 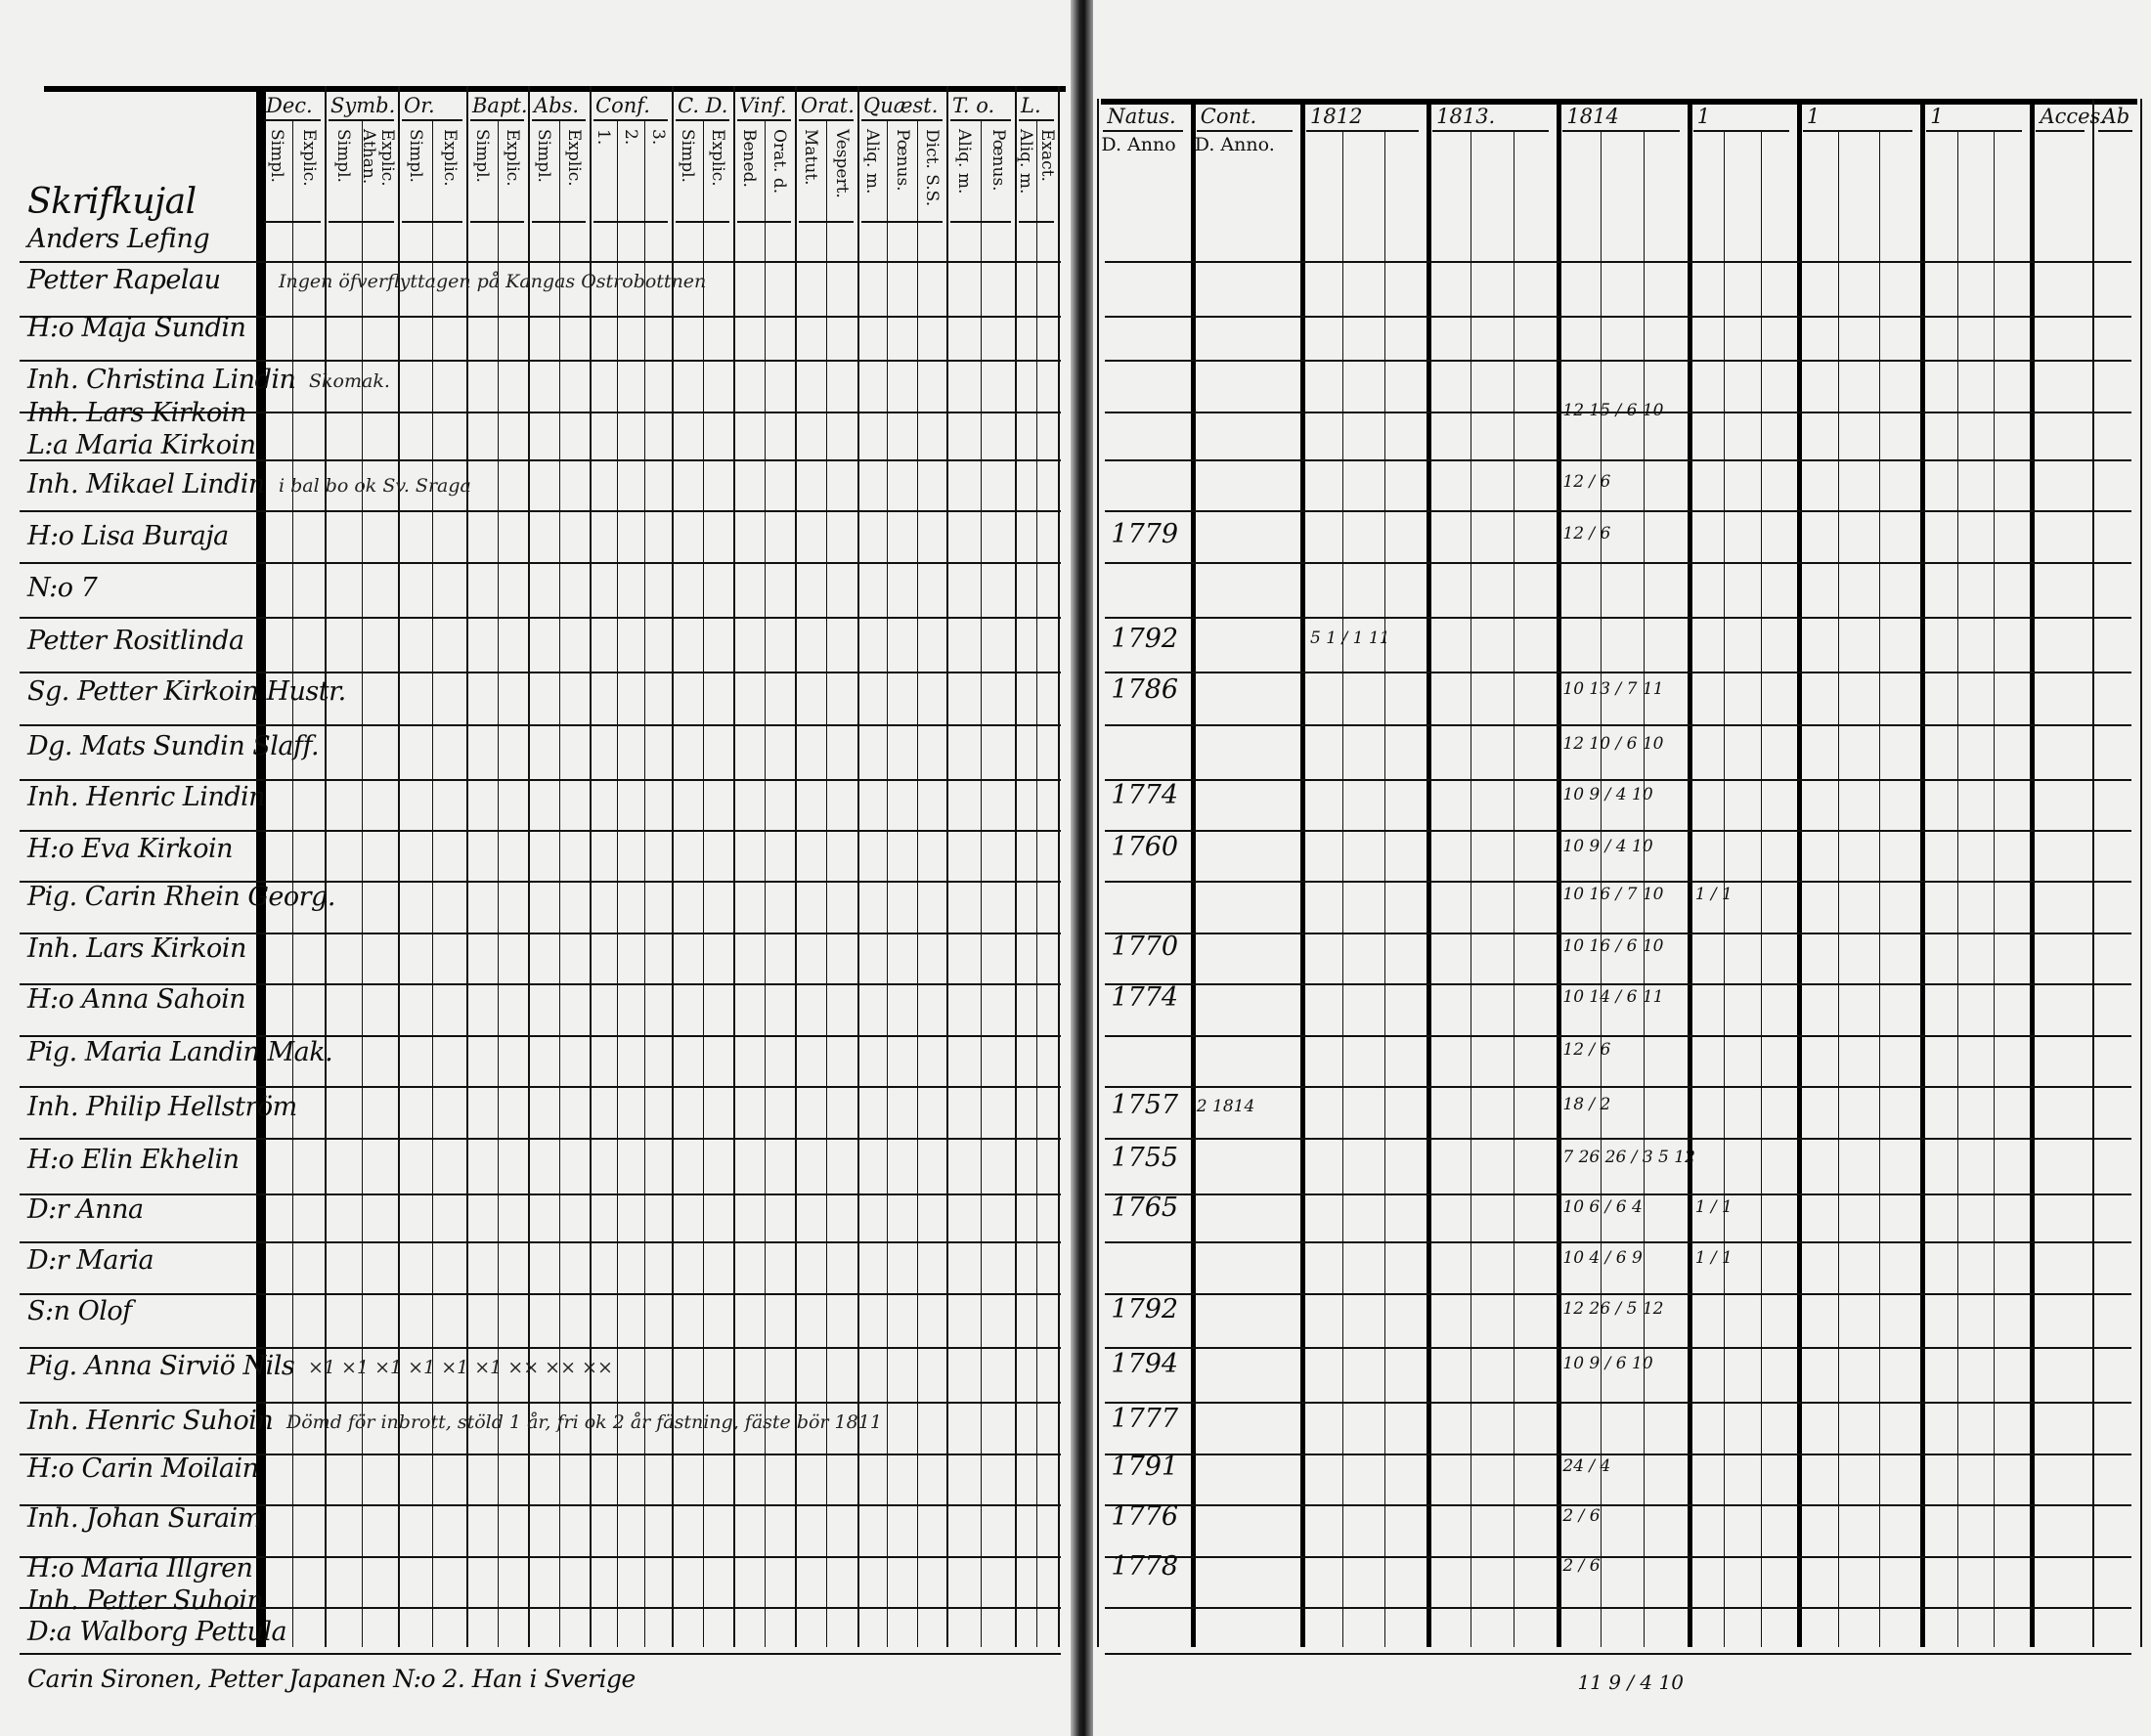 What do you see at coordinates (1608, 794) in the screenshot?
I see `mark-1814: 10 9 / 4 10` at bounding box center [1608, 794].